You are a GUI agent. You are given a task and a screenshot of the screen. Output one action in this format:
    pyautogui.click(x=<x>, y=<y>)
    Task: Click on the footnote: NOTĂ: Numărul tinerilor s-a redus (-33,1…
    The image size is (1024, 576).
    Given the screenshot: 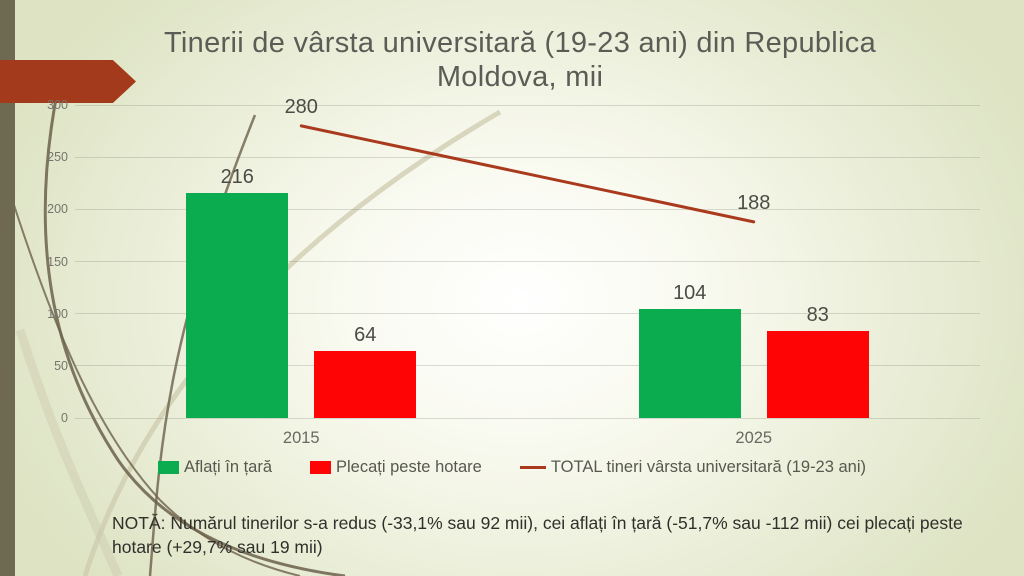 What is the action you would take?
    pyautogui.click(x=537, y=535)
    